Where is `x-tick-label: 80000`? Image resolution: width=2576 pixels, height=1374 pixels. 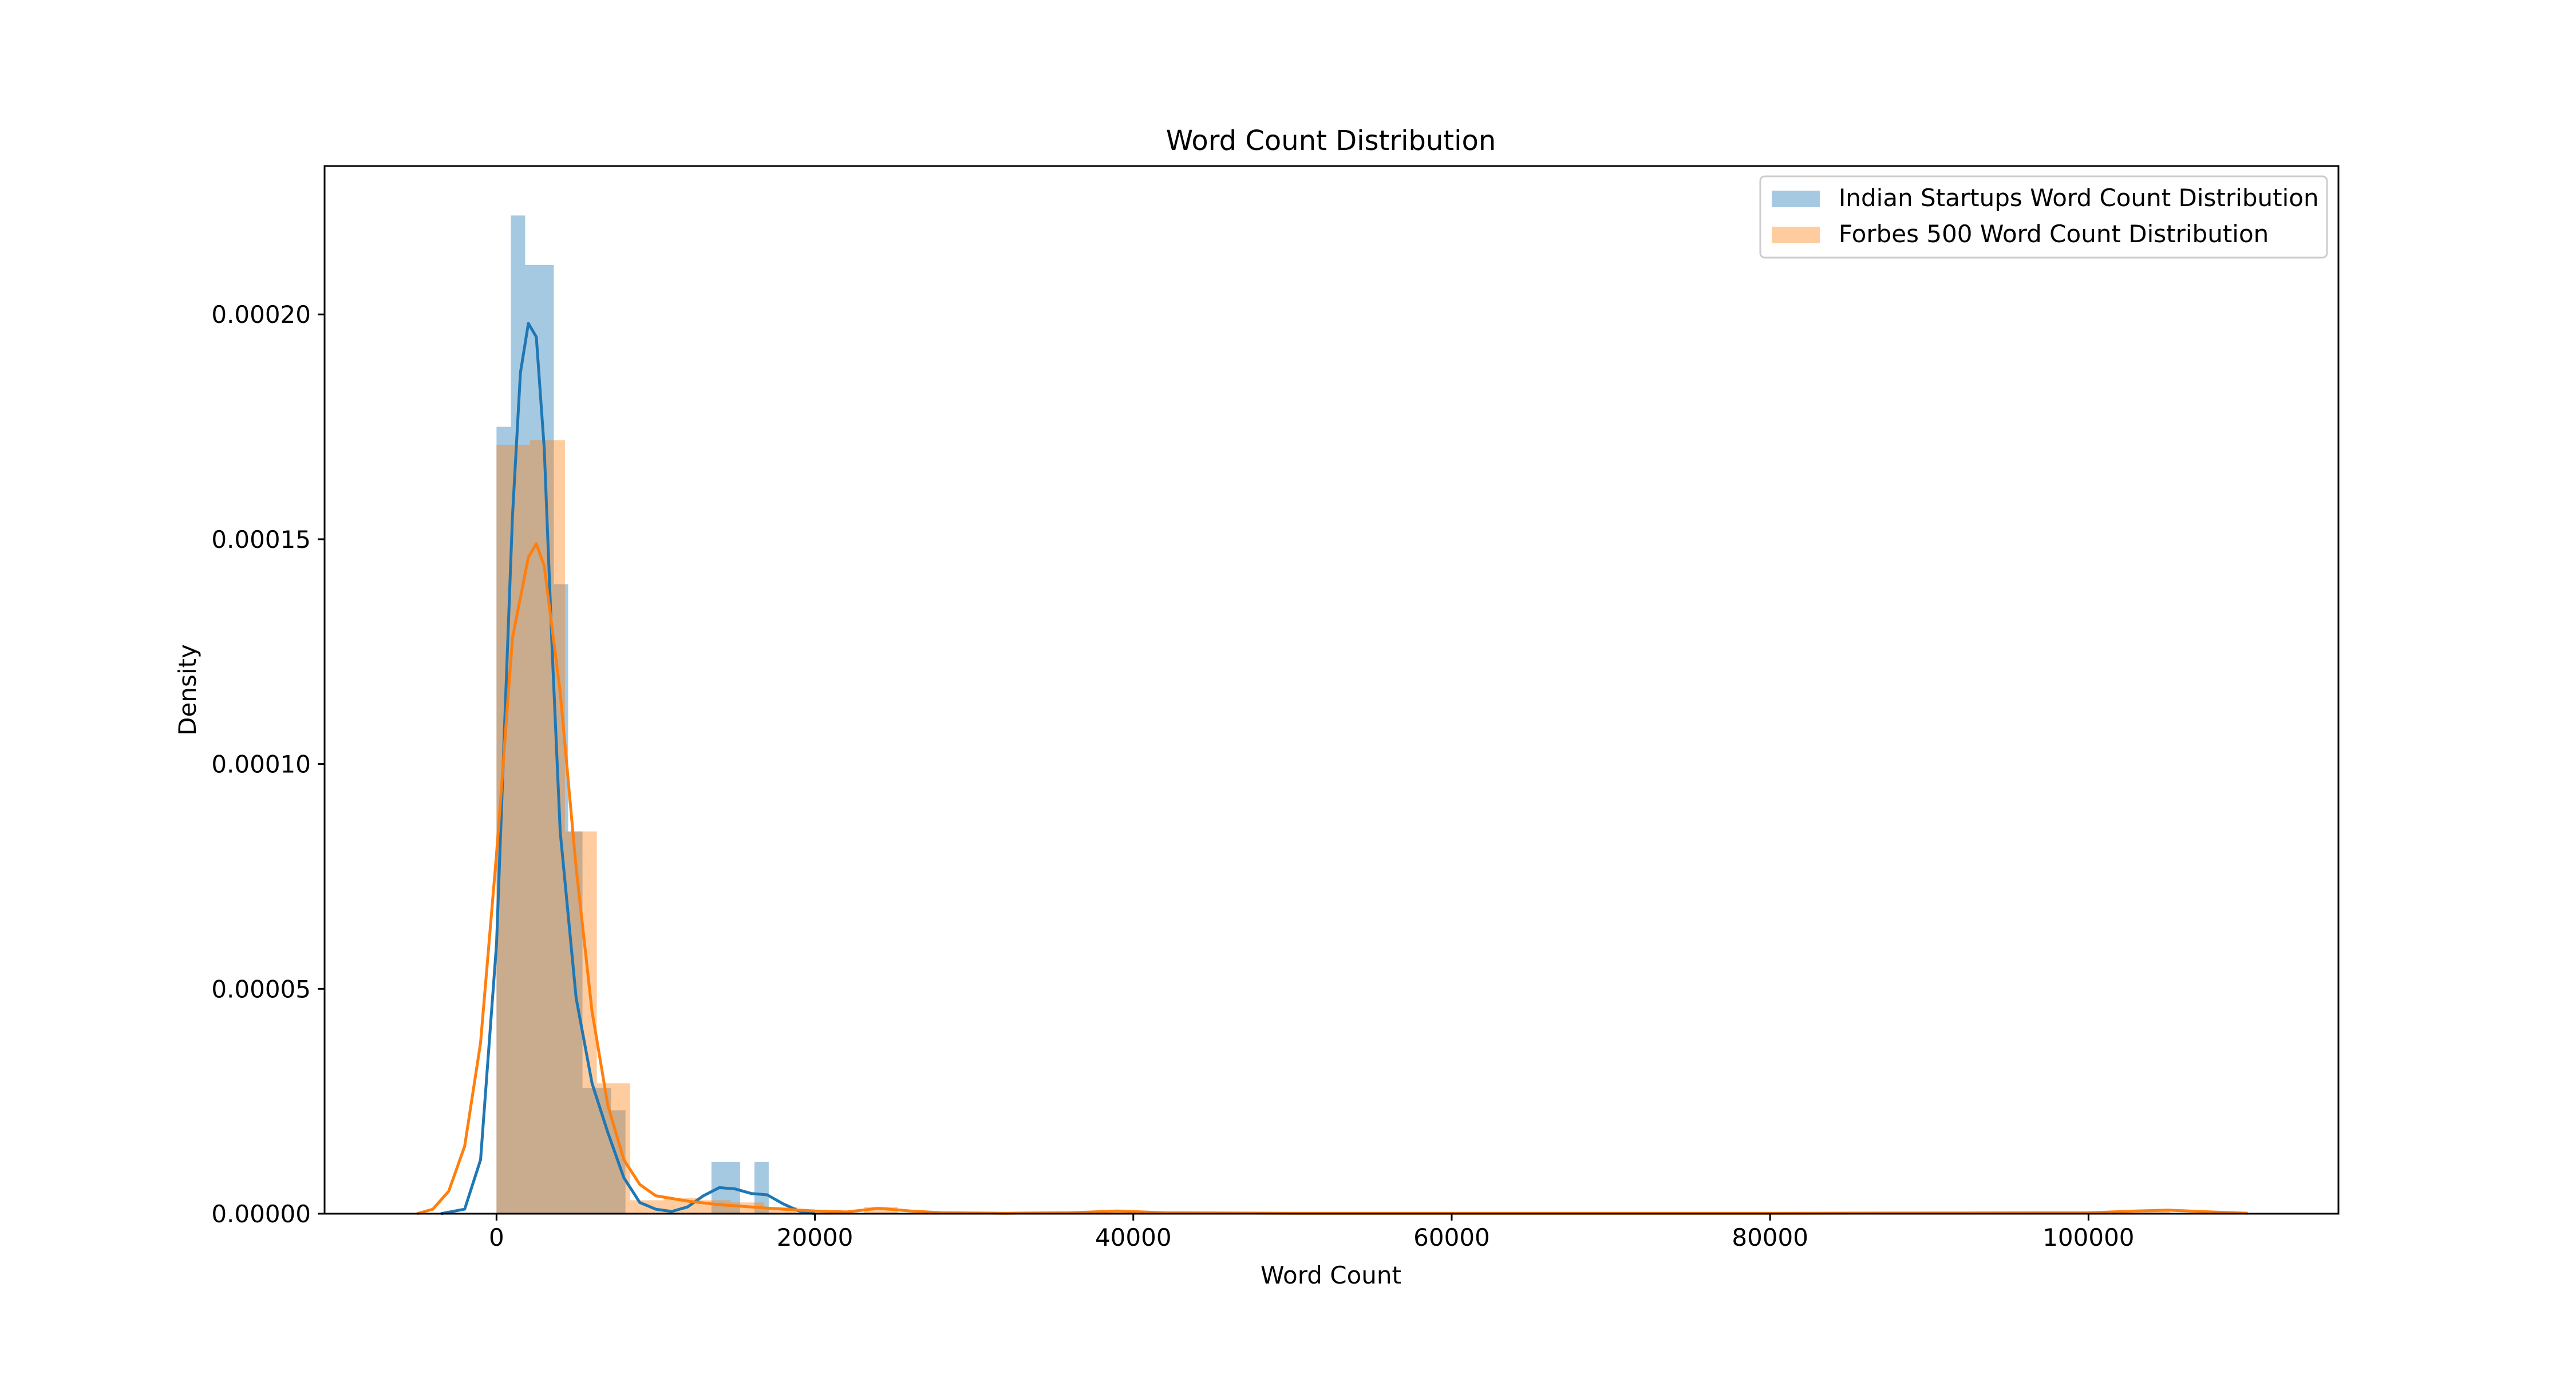 x-tick-label: 80000 is located at coordinates (1770, 1237).